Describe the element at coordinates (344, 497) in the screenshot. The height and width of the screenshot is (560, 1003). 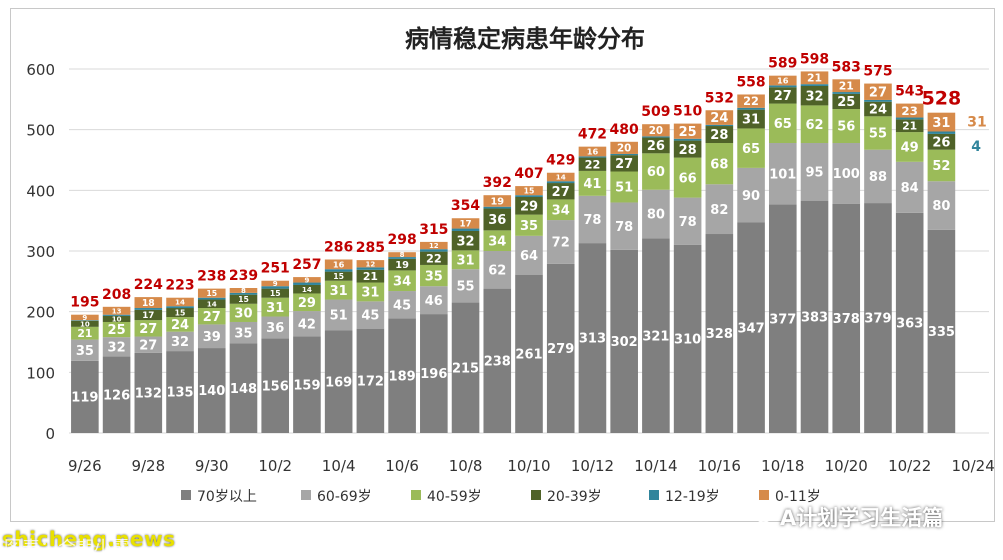
I see `legend-label: 60-69岁` at that location.